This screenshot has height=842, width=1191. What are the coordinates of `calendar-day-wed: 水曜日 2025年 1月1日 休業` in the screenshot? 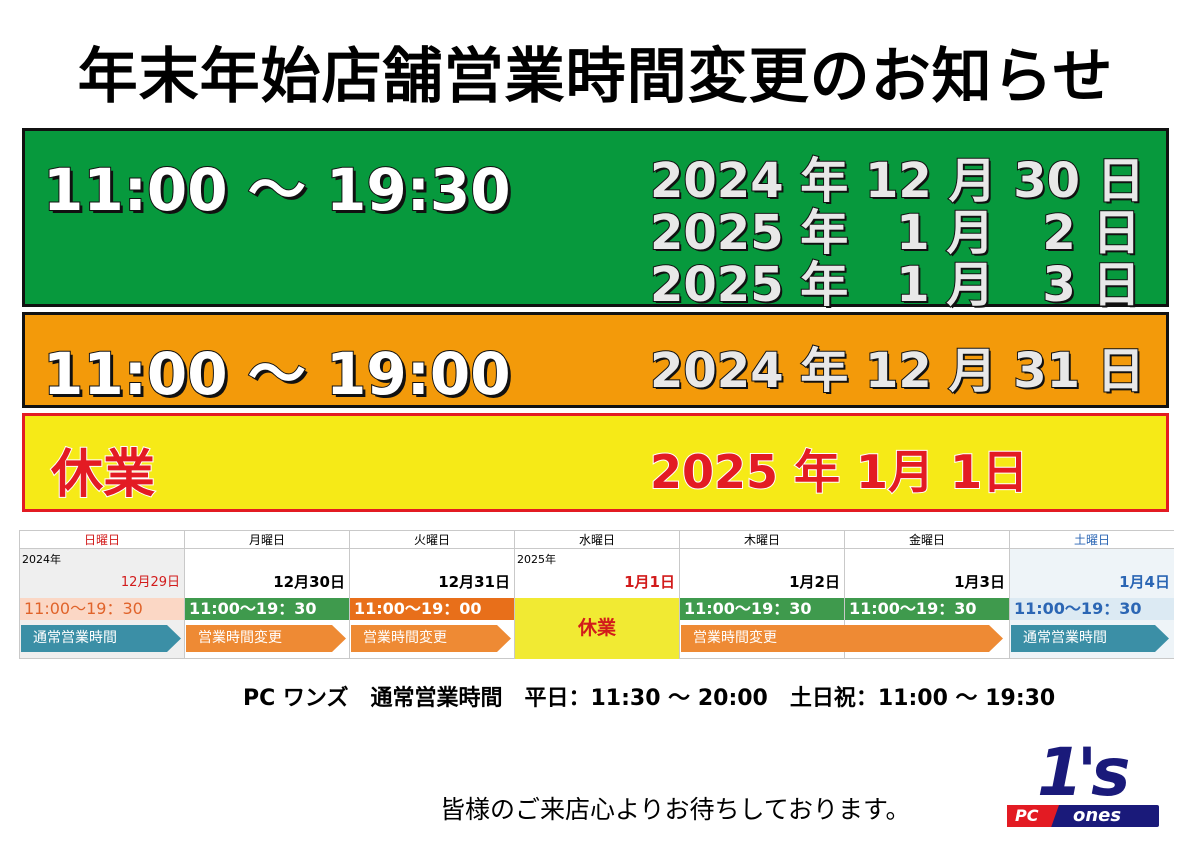 It's located at (596, 594).